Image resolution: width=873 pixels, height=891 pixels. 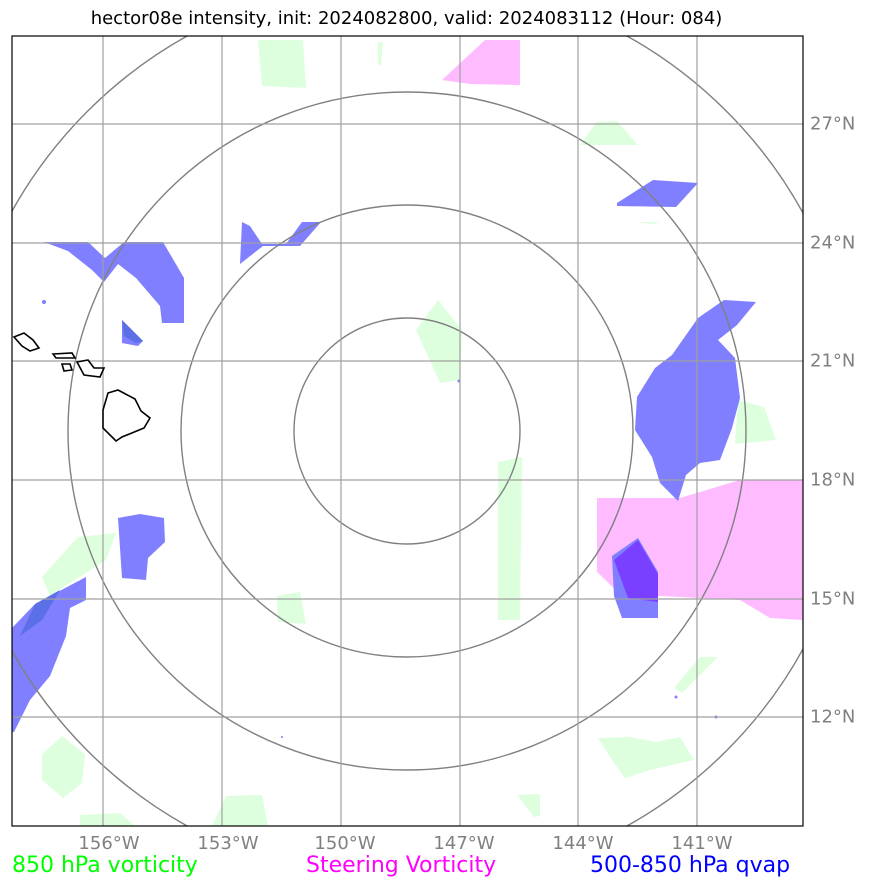 I want to click on lon-label-144w: 144°W, so click(x=583, y=843).